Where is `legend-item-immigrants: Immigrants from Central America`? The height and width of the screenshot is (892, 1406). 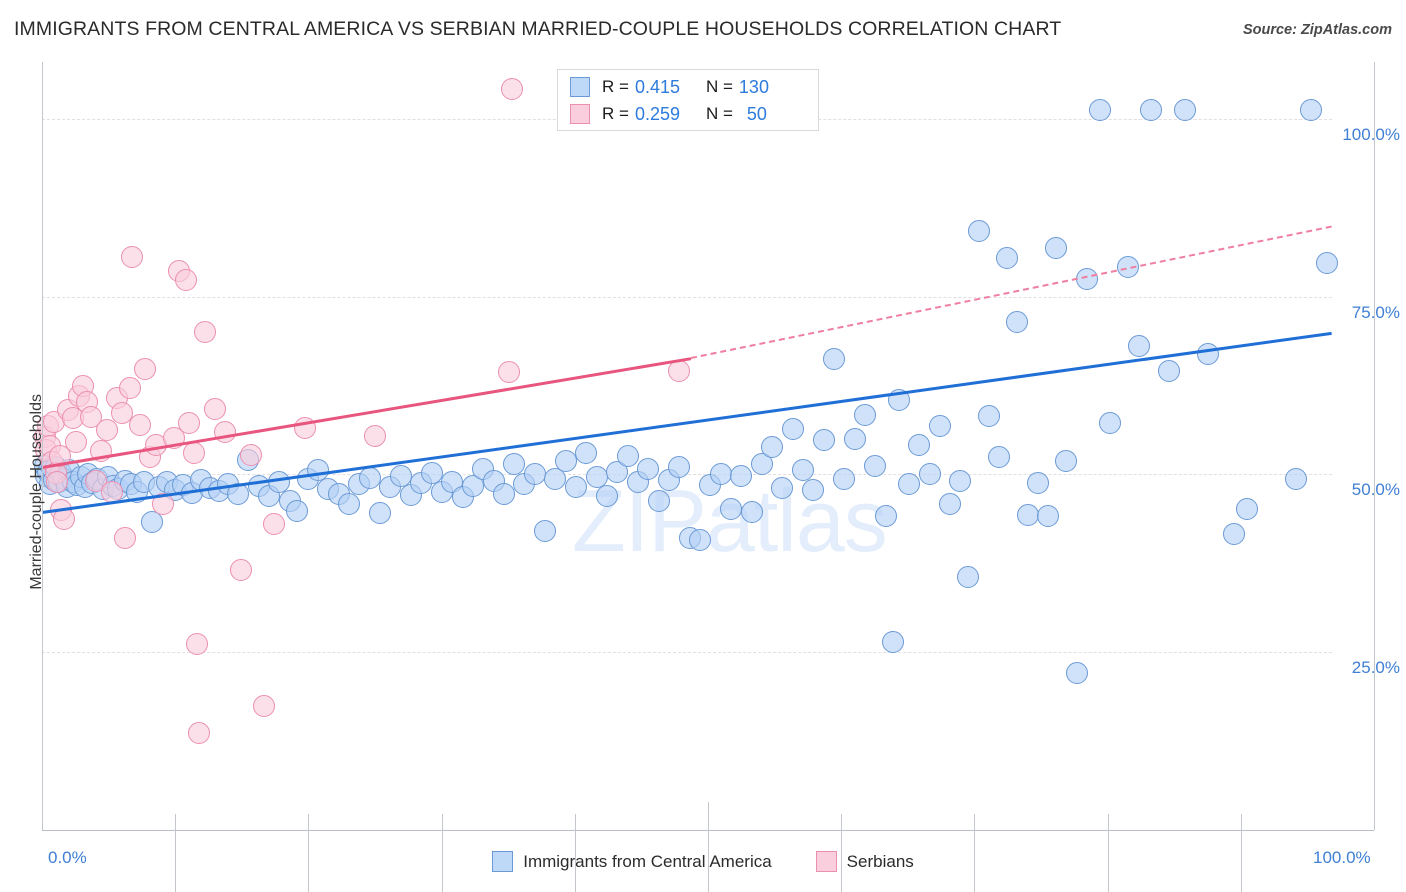
legend-item-immigrants: Immigrants from Central America is located at coordinates (632, 861).